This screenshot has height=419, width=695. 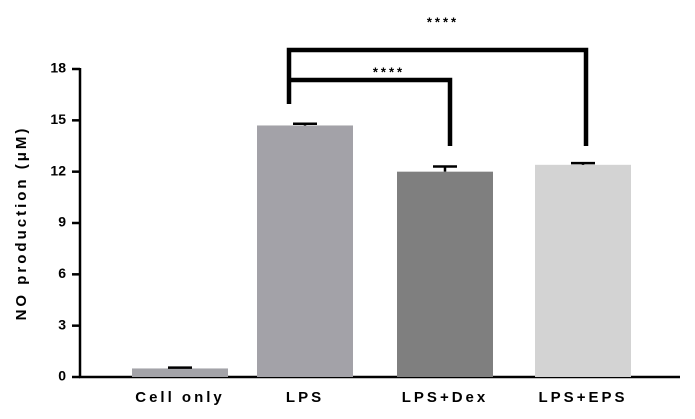 I want to click on y-tick-label: 18, so click(x=58, y=68).